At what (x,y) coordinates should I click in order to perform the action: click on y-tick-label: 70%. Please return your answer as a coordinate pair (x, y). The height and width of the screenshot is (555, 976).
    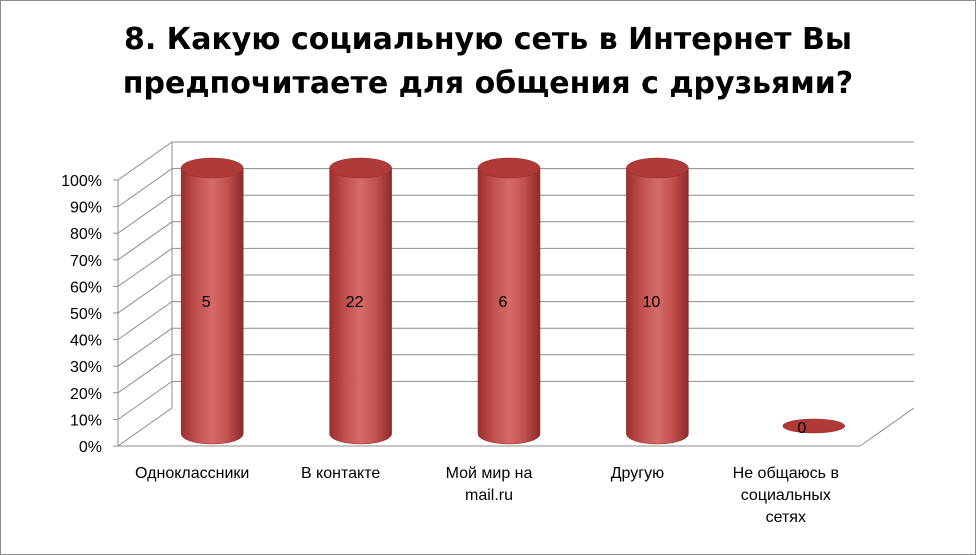
    Looking at the image, I should click on (86, 261).